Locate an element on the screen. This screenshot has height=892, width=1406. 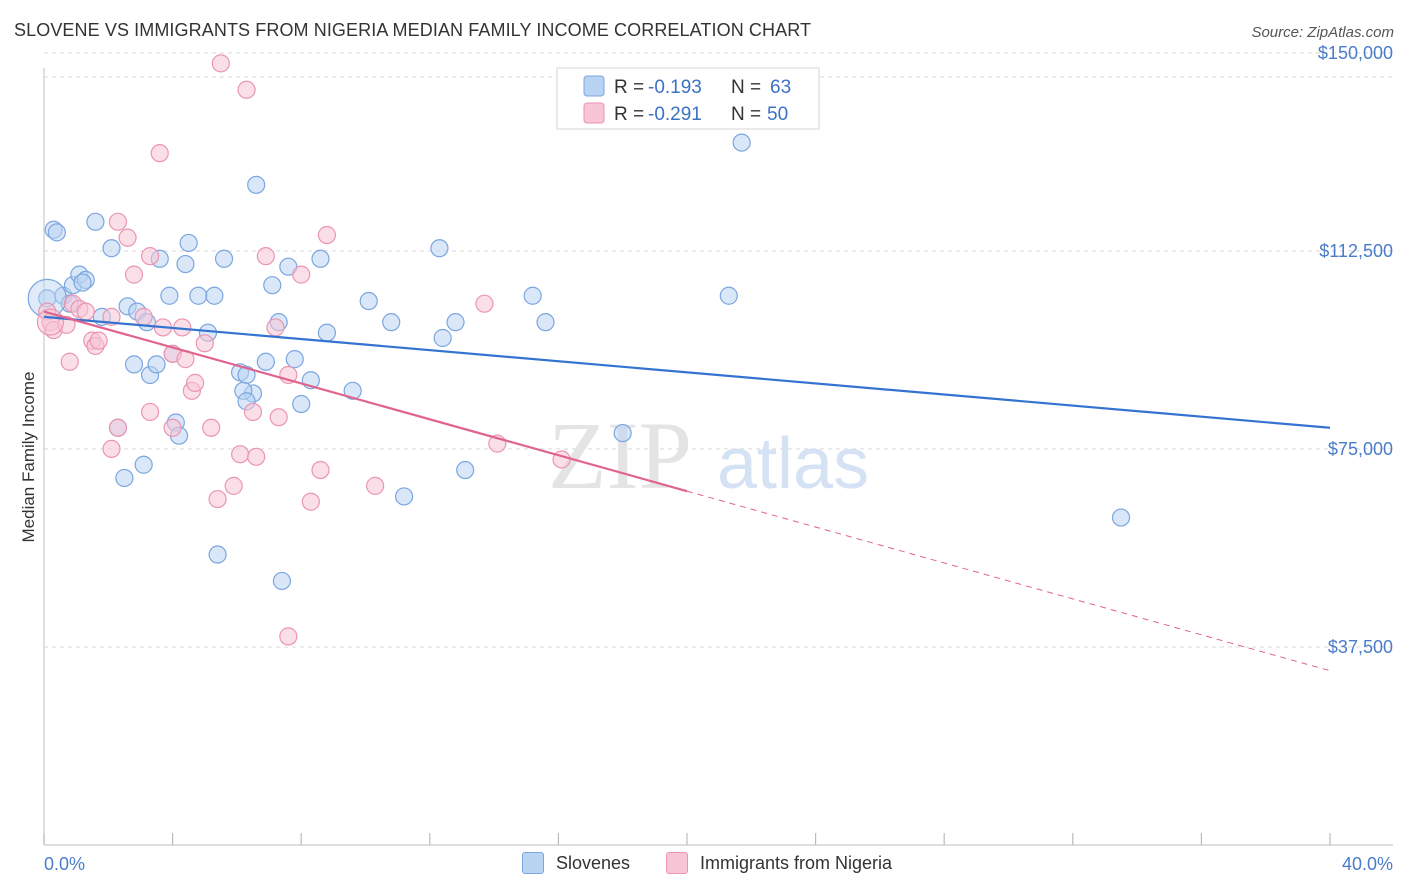
trend-line-nigeria is located at coordinates (365, 401).